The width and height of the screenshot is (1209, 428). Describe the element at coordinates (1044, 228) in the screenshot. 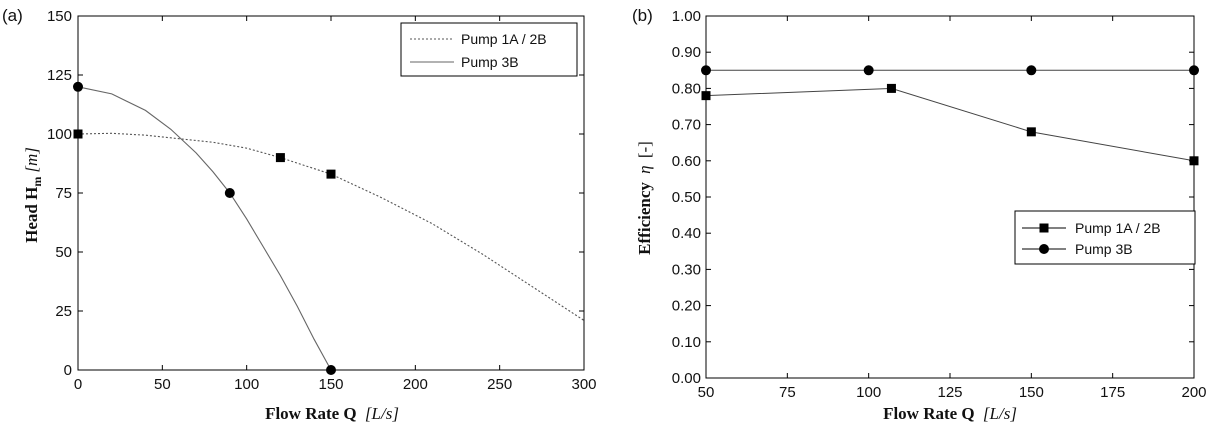

I see `panel-b-legend-square-marker` at that location.